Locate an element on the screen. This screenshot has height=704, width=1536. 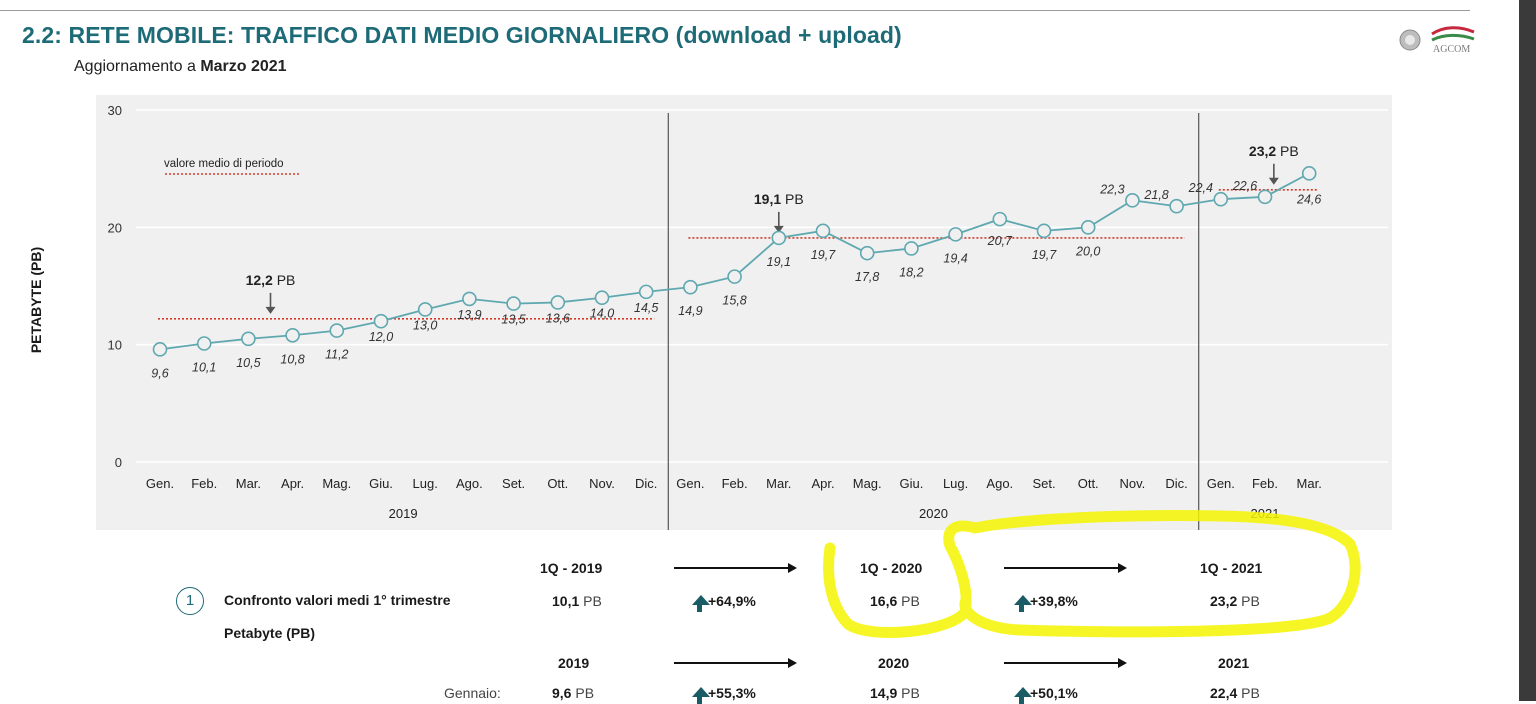
data-label: 14,0 is located at coordinates (602, 314).